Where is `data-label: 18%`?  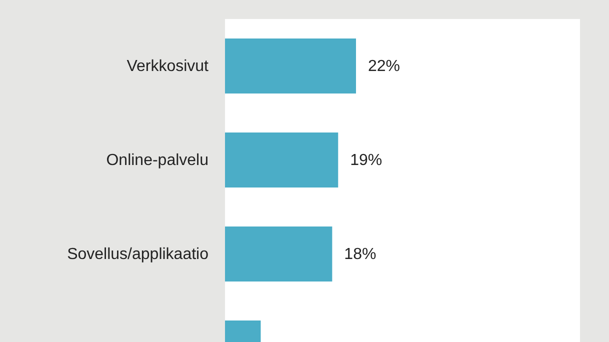 data-label: 18% is located at coordinates (360, 254).